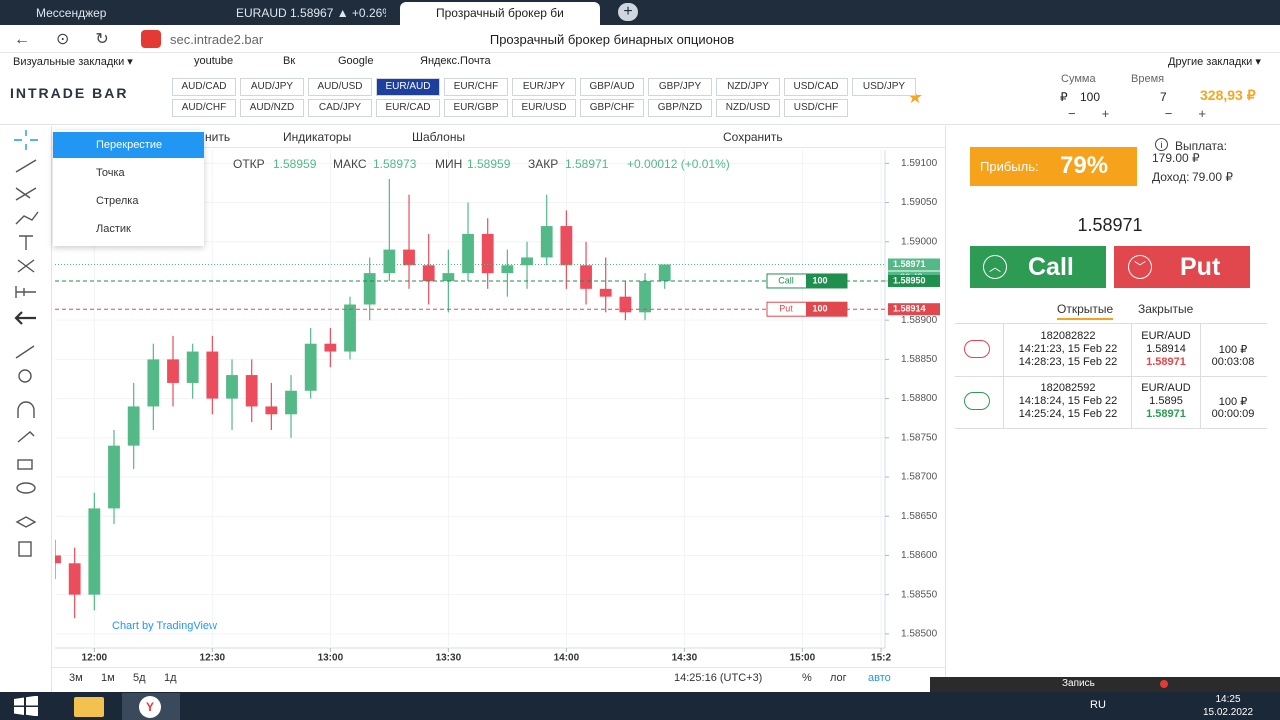 This screenshot has height=720, width=1280. Describe the element at coordinates (1068, 336) in the screenshot. I see `deal-id: 182082822` at that location.